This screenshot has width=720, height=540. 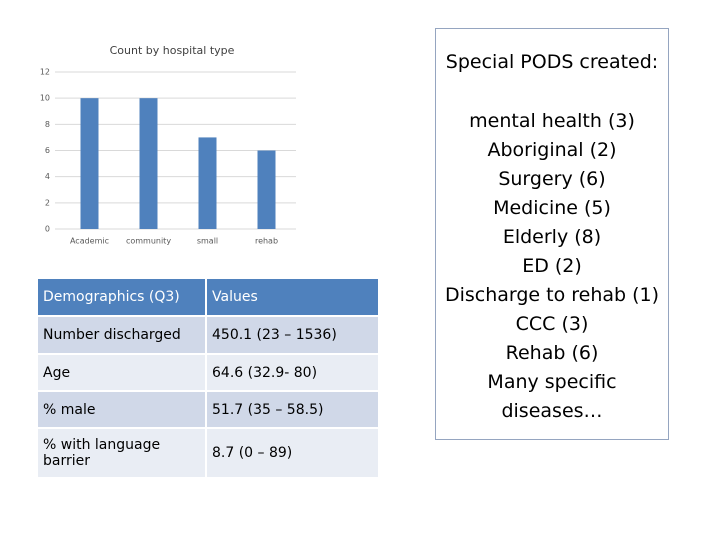 I want to click on list-item: CCC (3), so click(x=552, y=324).